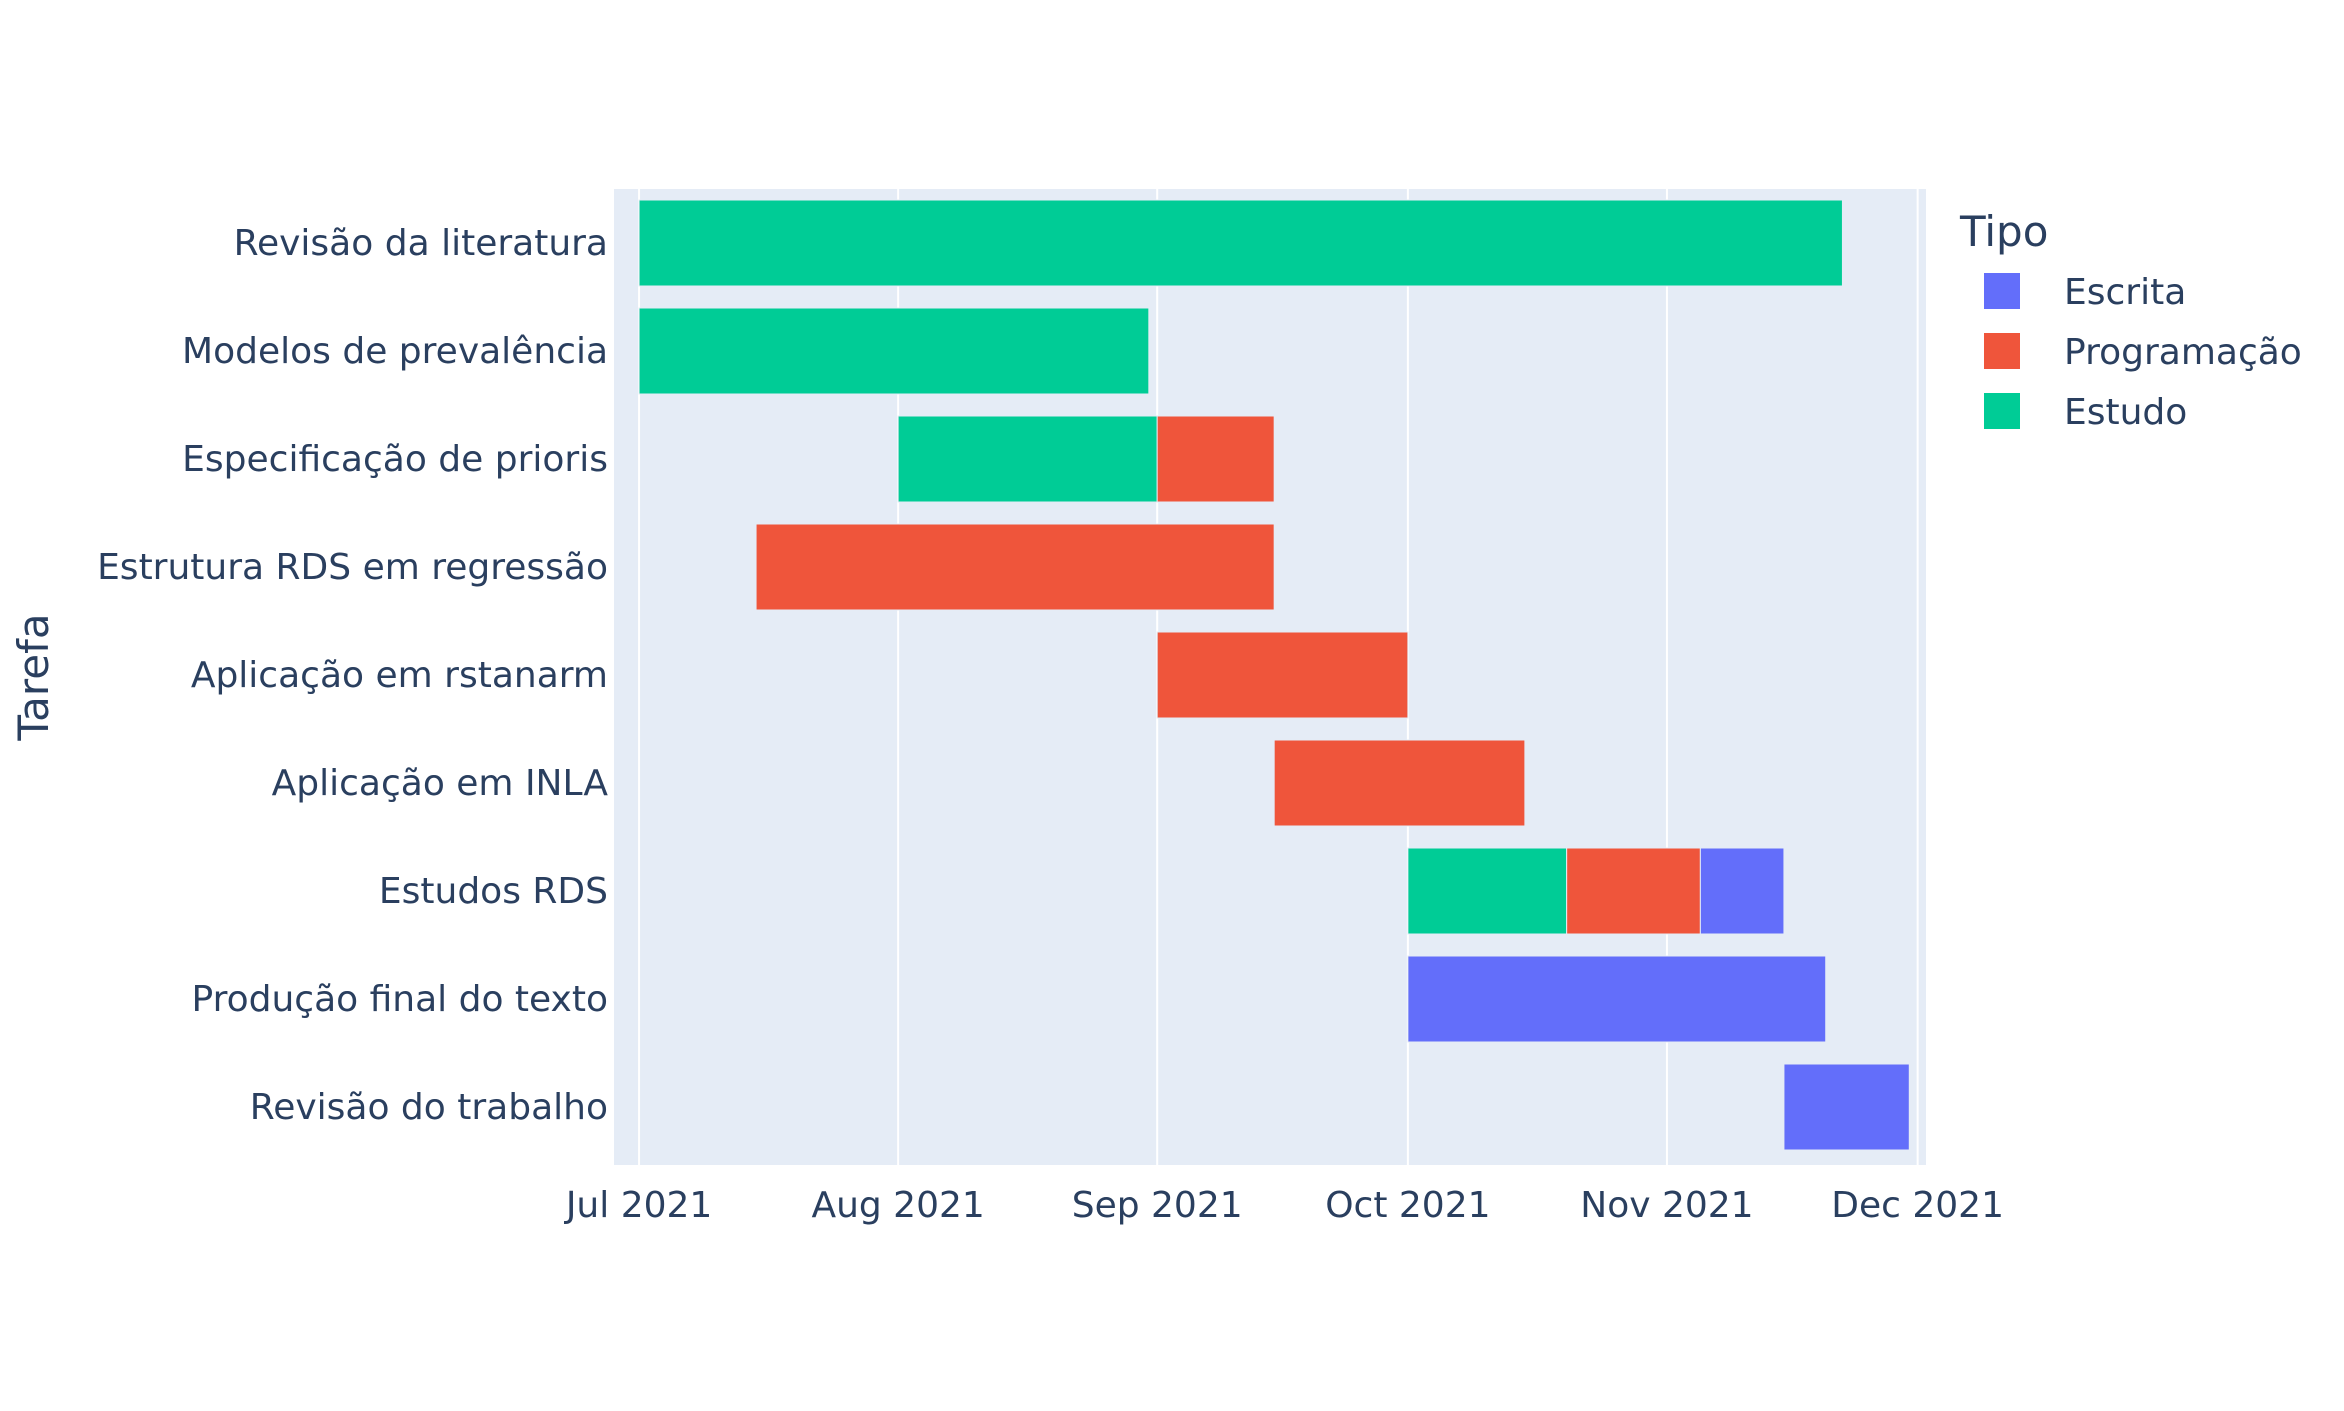 Image resolution: width=2344 pixels, height=1411 pixels. Describe the element at coordinates (1157, 1205) in the screenshot. I see `x-tick-label: Sep 2021` at that location.